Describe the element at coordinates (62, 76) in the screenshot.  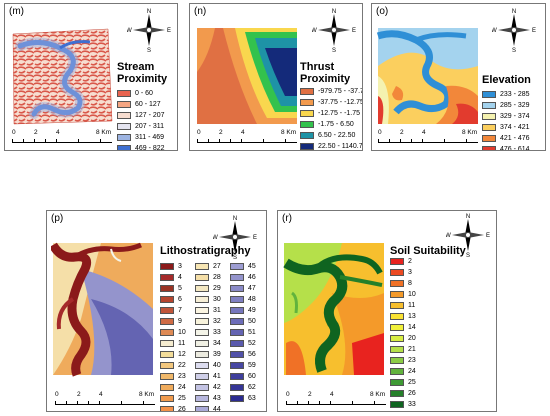
I see `stream-proximity-map` at that location.